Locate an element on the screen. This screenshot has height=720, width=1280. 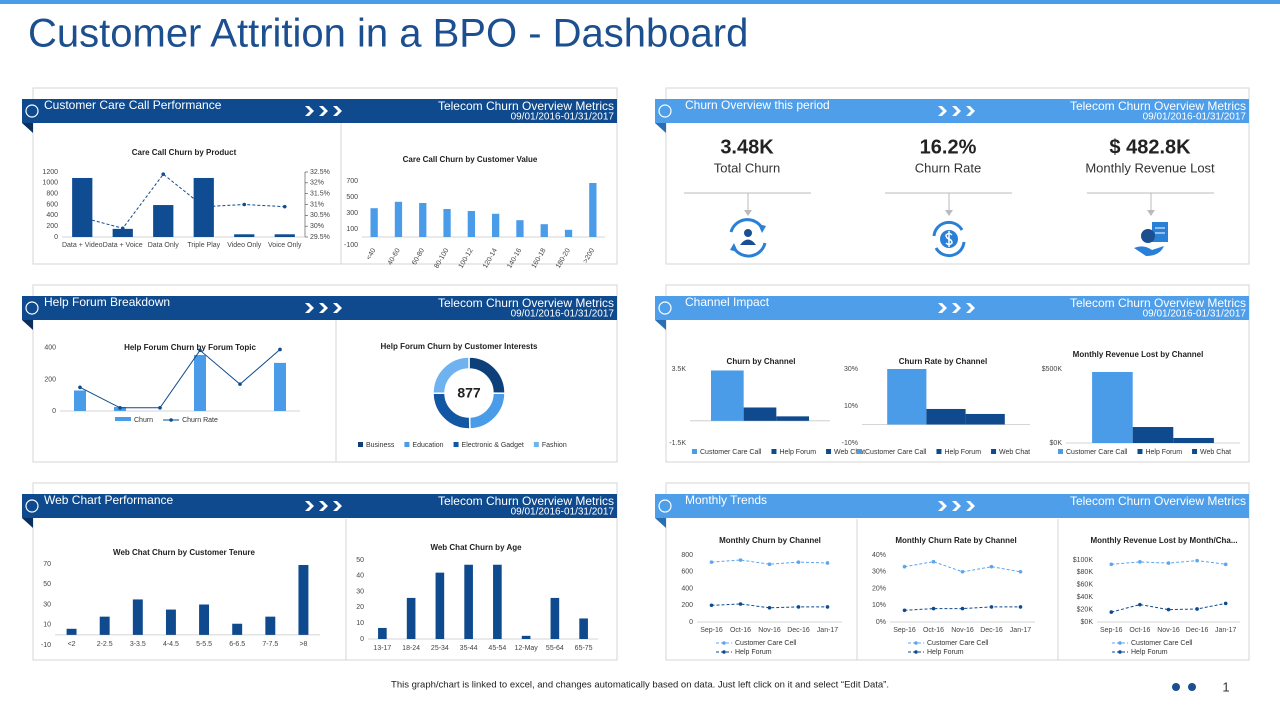
panel-date: 09/01/2016-01/31/2017 is located at coordinates (1195, 117).